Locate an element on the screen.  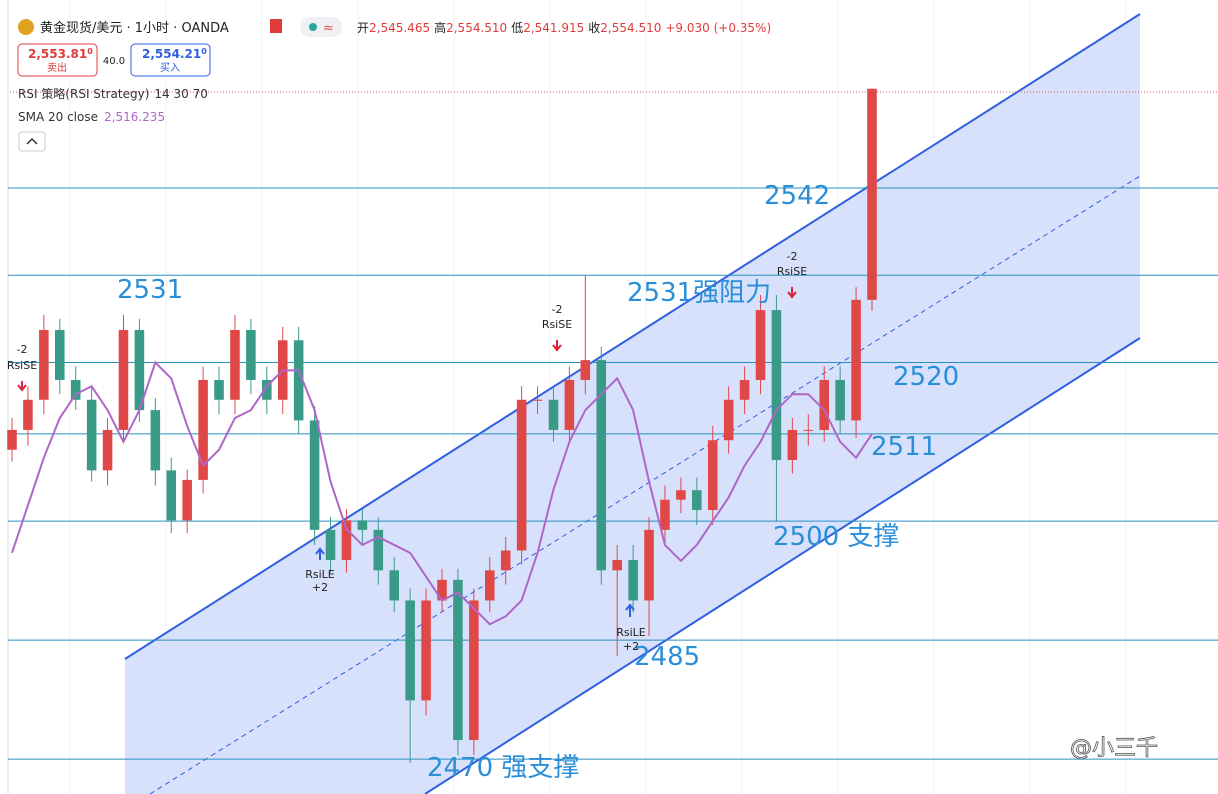
buy-label: 买入 is located at coordinates (170, 68).